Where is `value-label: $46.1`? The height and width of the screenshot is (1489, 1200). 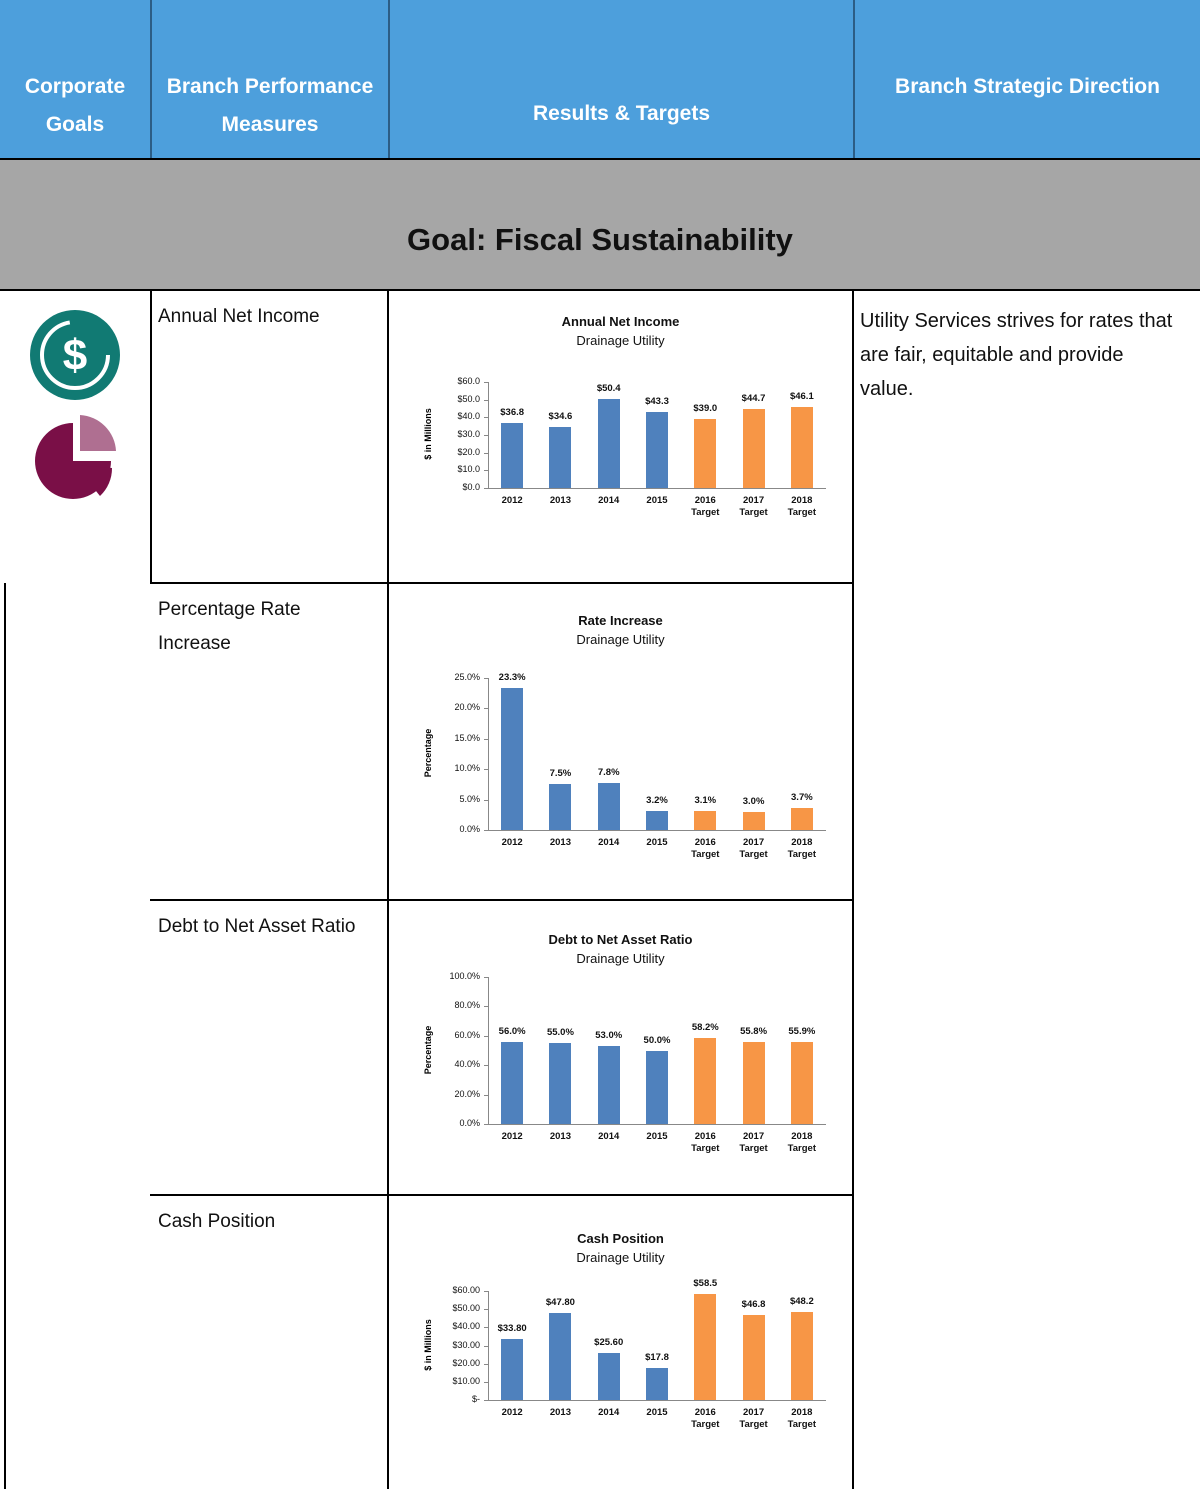
value-label: $46.1 is located at coordinates (801, 396).